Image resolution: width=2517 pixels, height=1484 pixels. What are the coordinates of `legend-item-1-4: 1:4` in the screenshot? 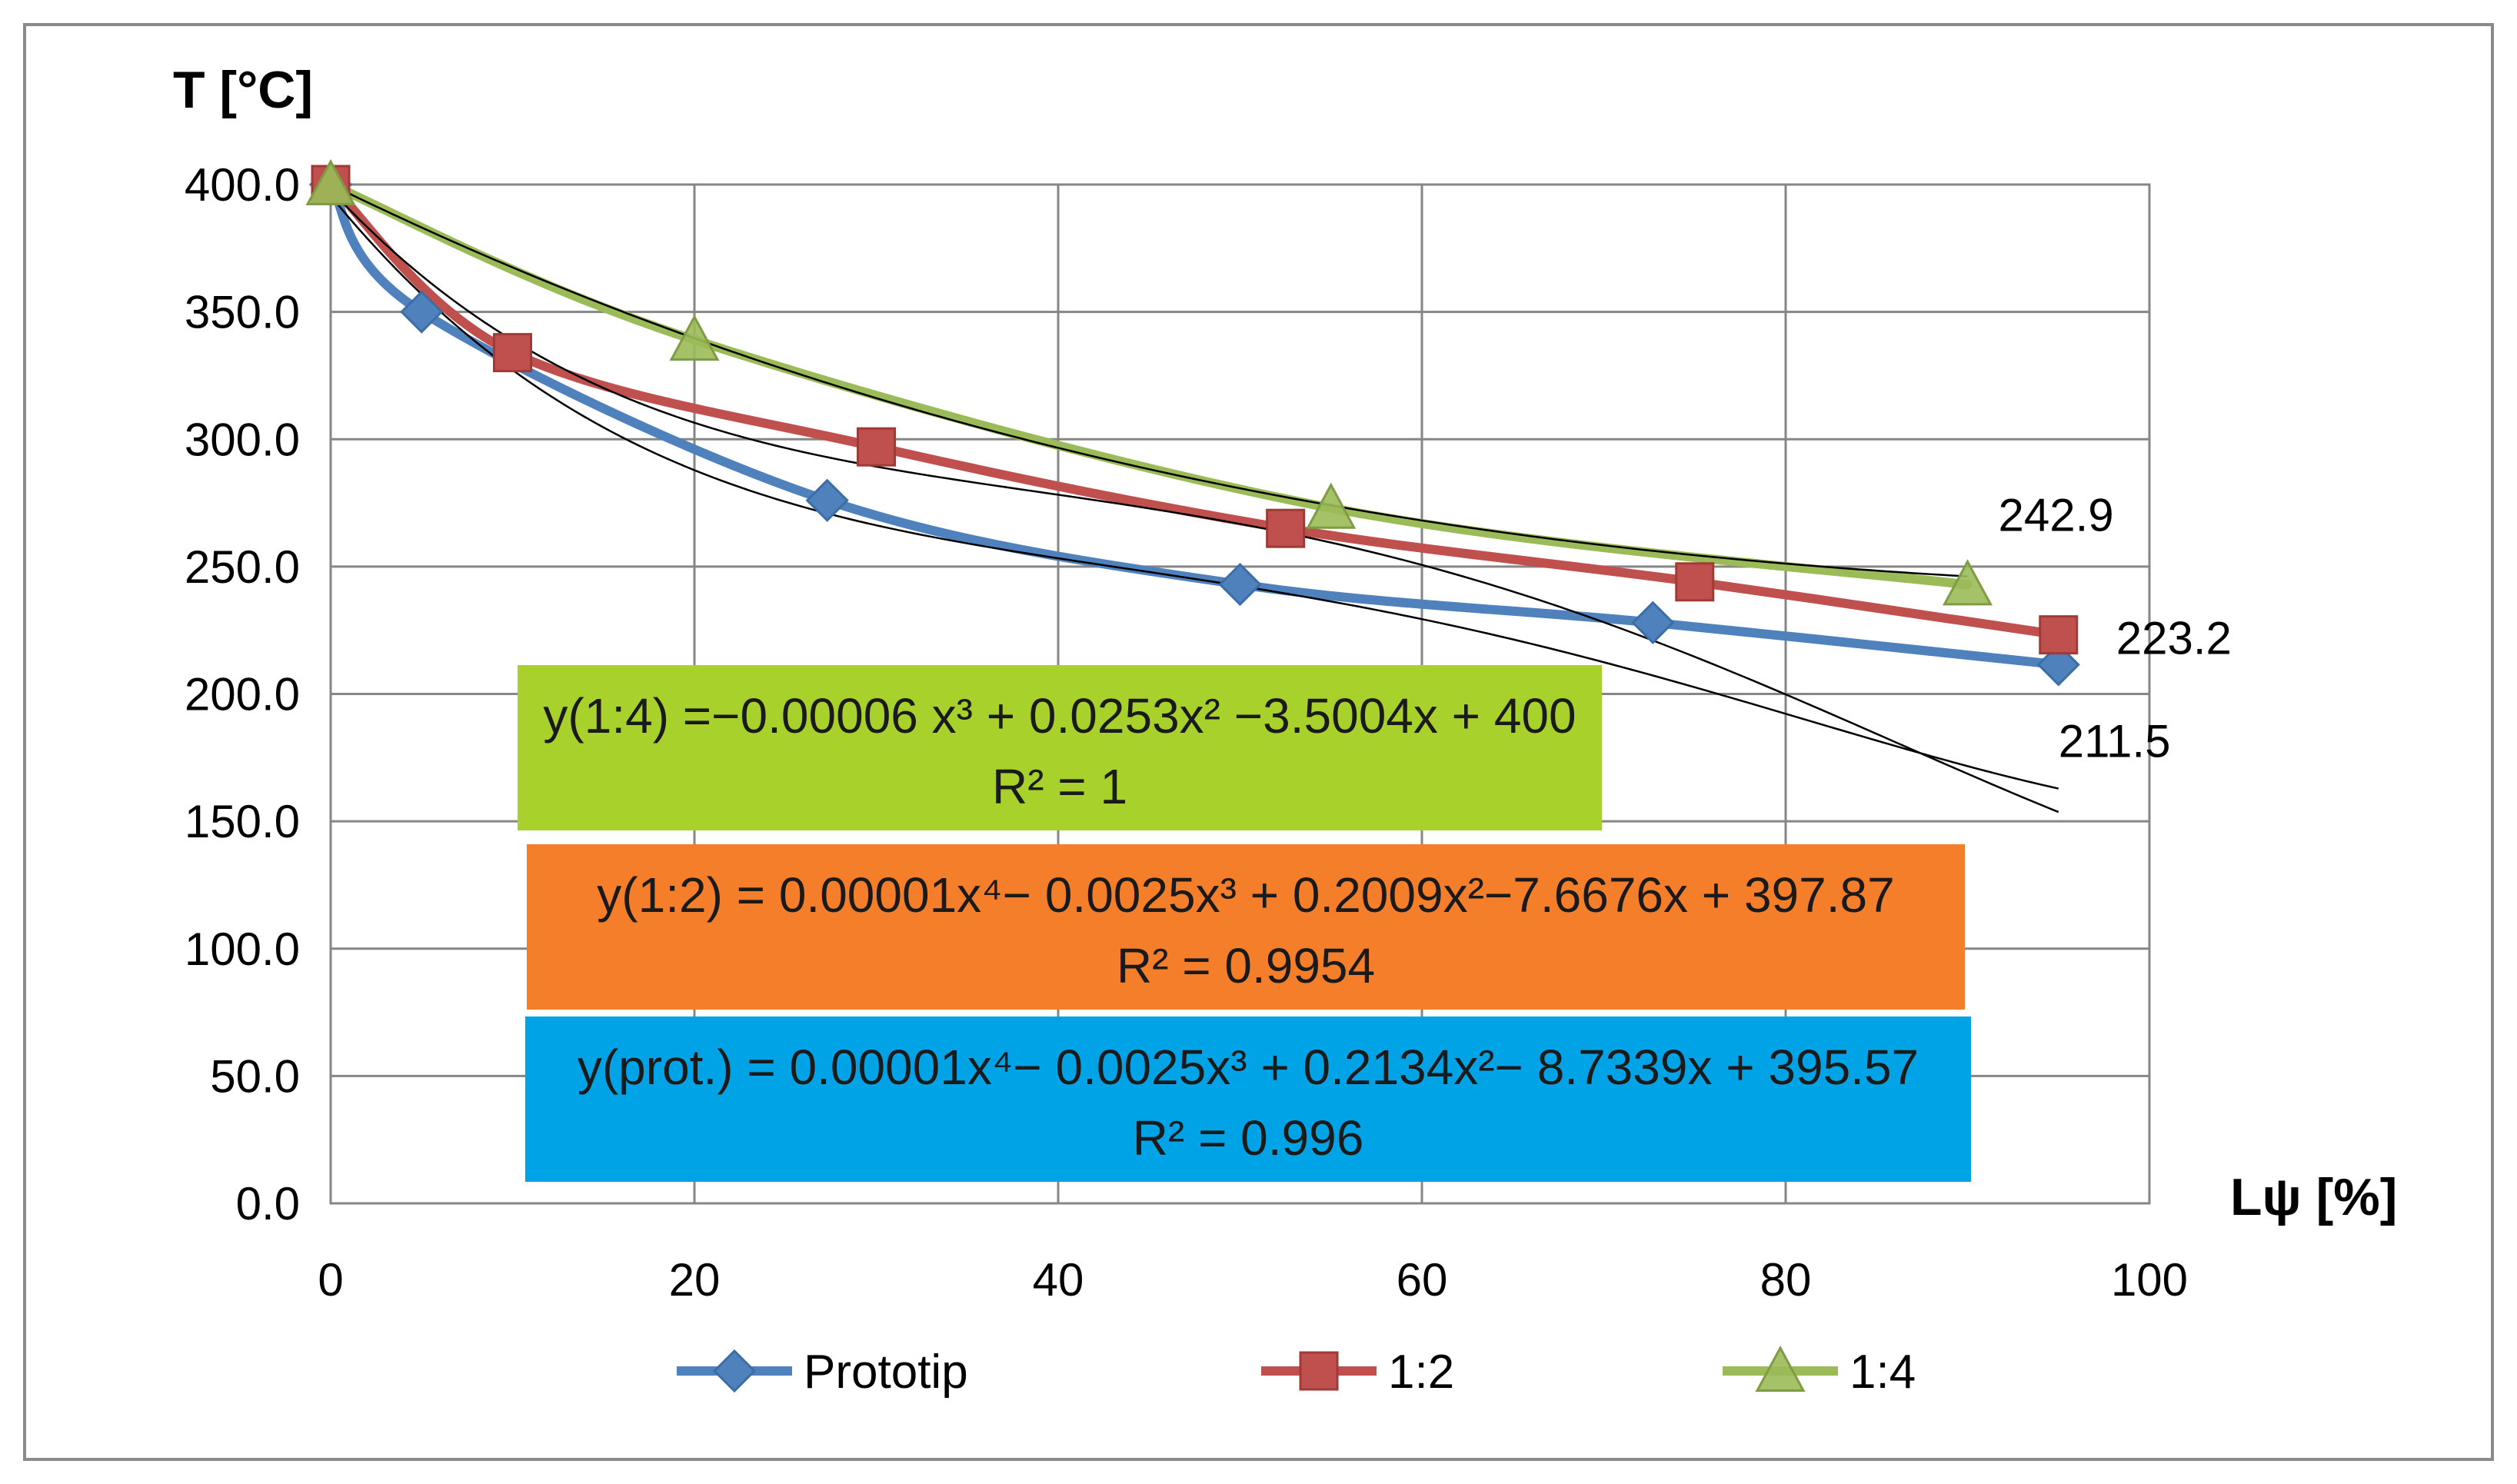 It's located at (1819, 1372).